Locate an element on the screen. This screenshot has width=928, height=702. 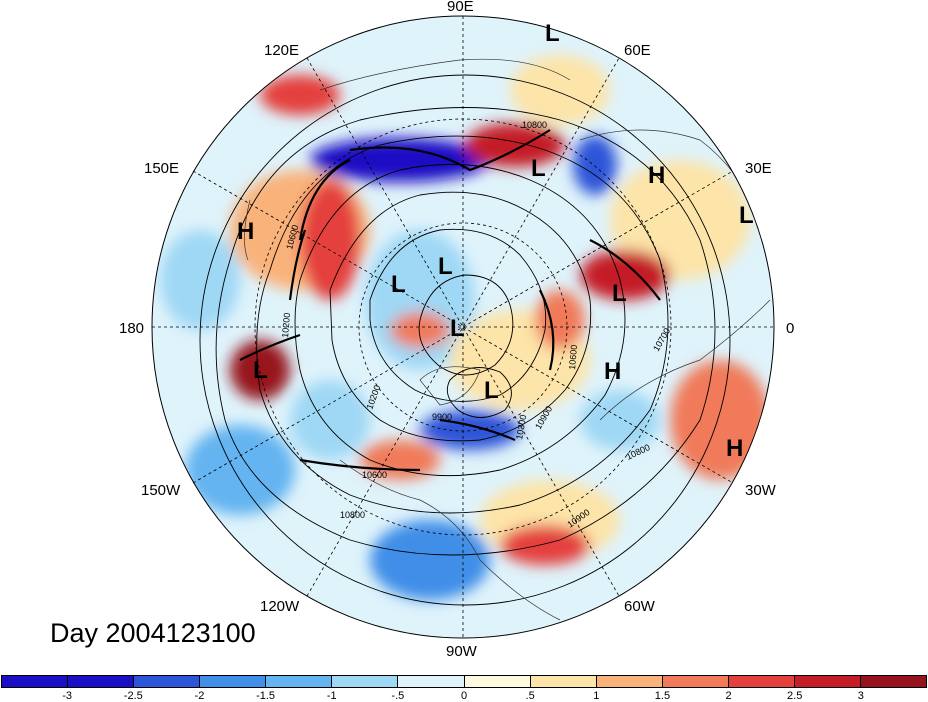
colorbar-tick-label: 1.5 is located at coordinates (662, 696).